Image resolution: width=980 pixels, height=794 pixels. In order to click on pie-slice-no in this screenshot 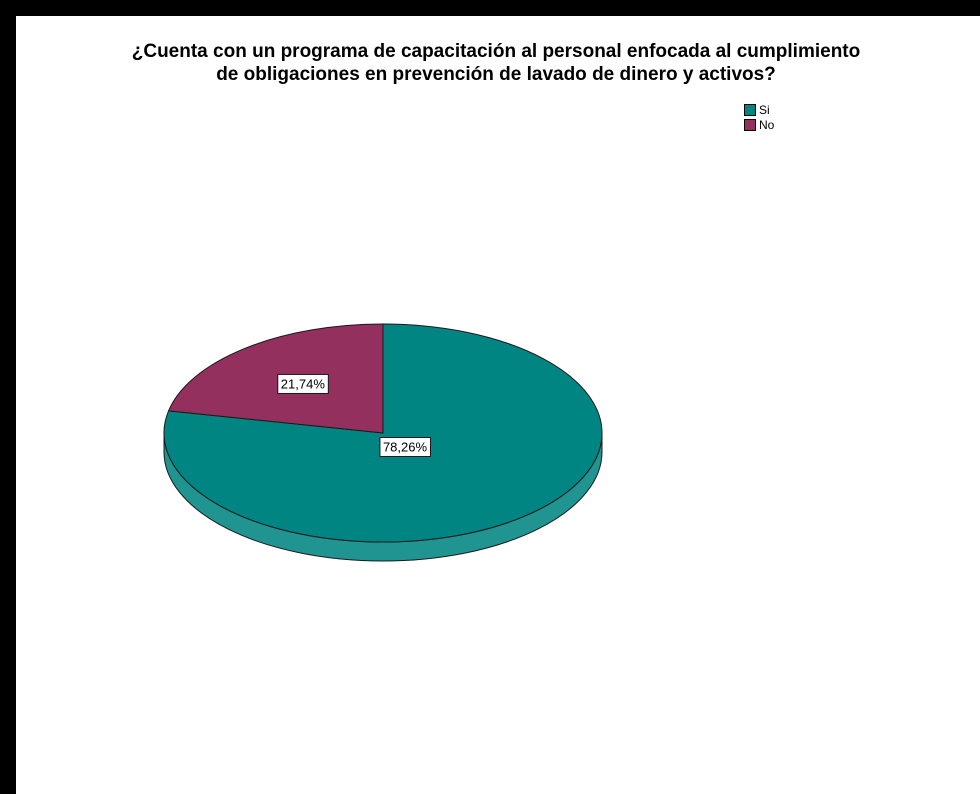, I will do `click(276, 378)`.